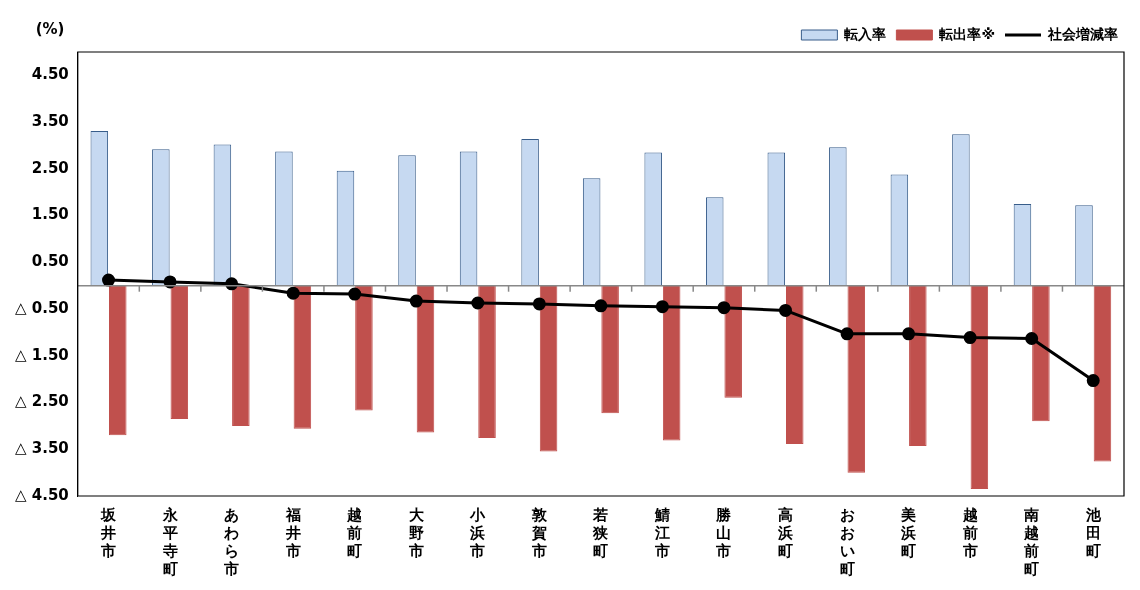 The width and height of the screenshot is (1140, 590). What do you see at coordinates (354, 532) in the screenshot?
I see `x-tick-label: 越前町` at bounding box center [354, 532].